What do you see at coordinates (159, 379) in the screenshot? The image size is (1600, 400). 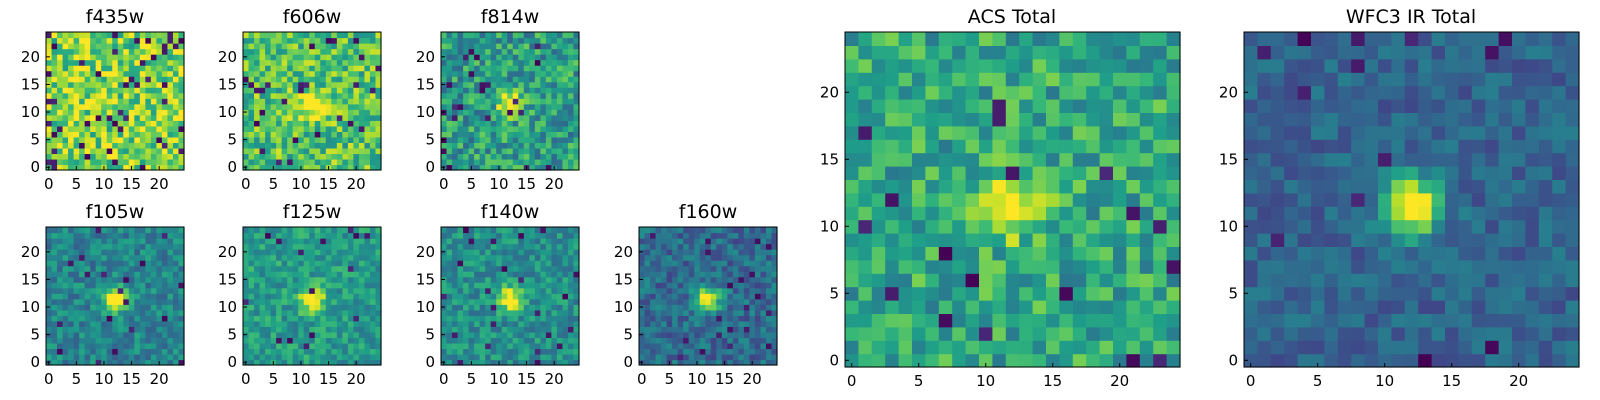 I see `x-tick-label: 20` at bounding box center [159, 379].